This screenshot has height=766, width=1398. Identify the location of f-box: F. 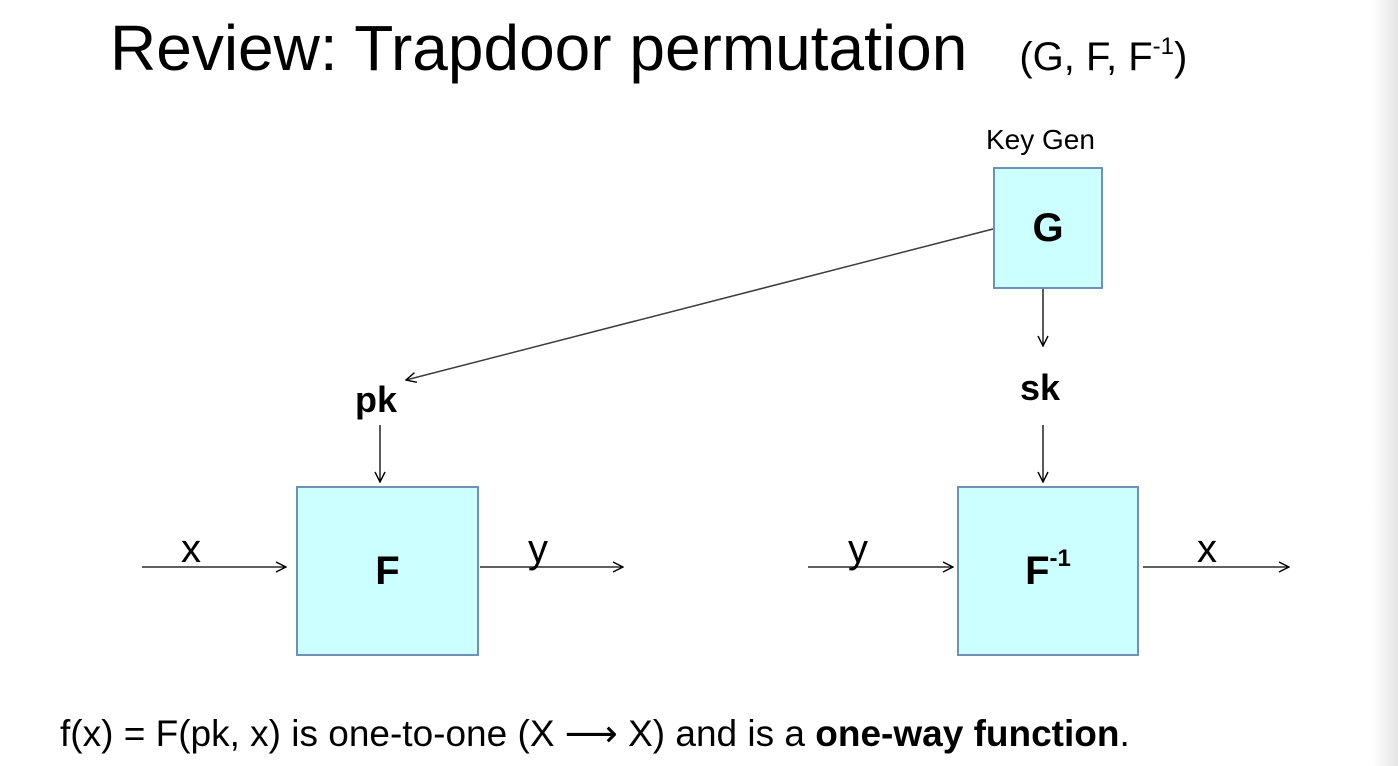
(387, 571).